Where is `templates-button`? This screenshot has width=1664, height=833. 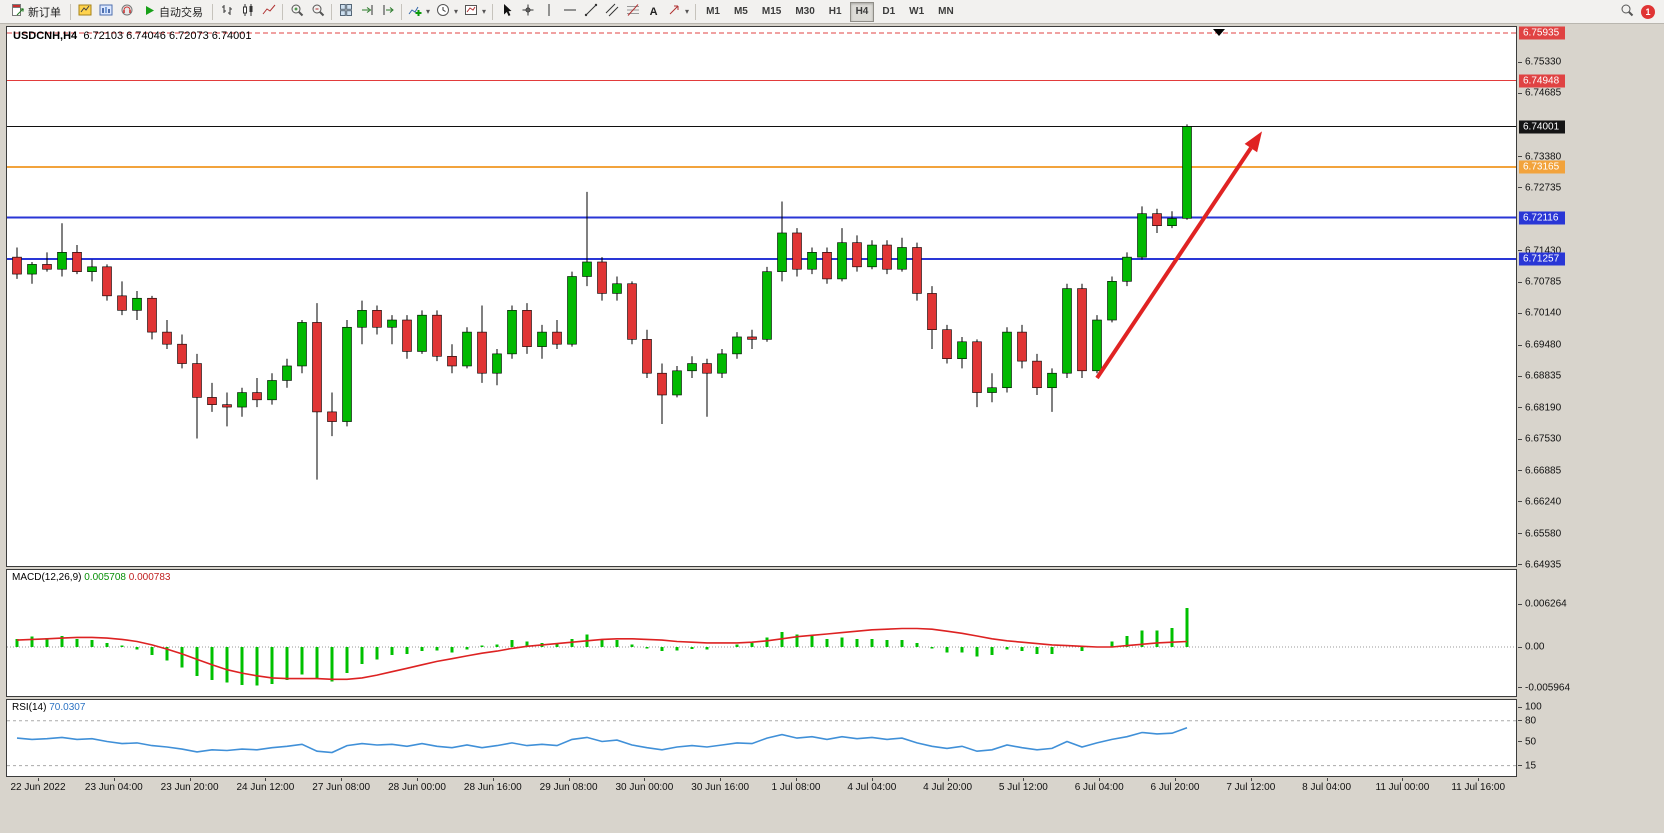 templates-button is located at coordinates (475, 12).